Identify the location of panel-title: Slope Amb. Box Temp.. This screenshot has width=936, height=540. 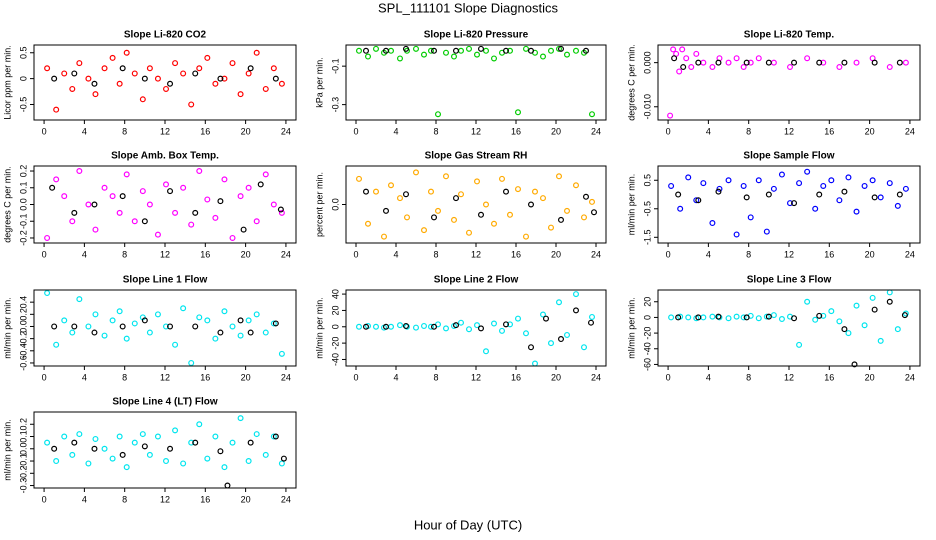
(165, 156).